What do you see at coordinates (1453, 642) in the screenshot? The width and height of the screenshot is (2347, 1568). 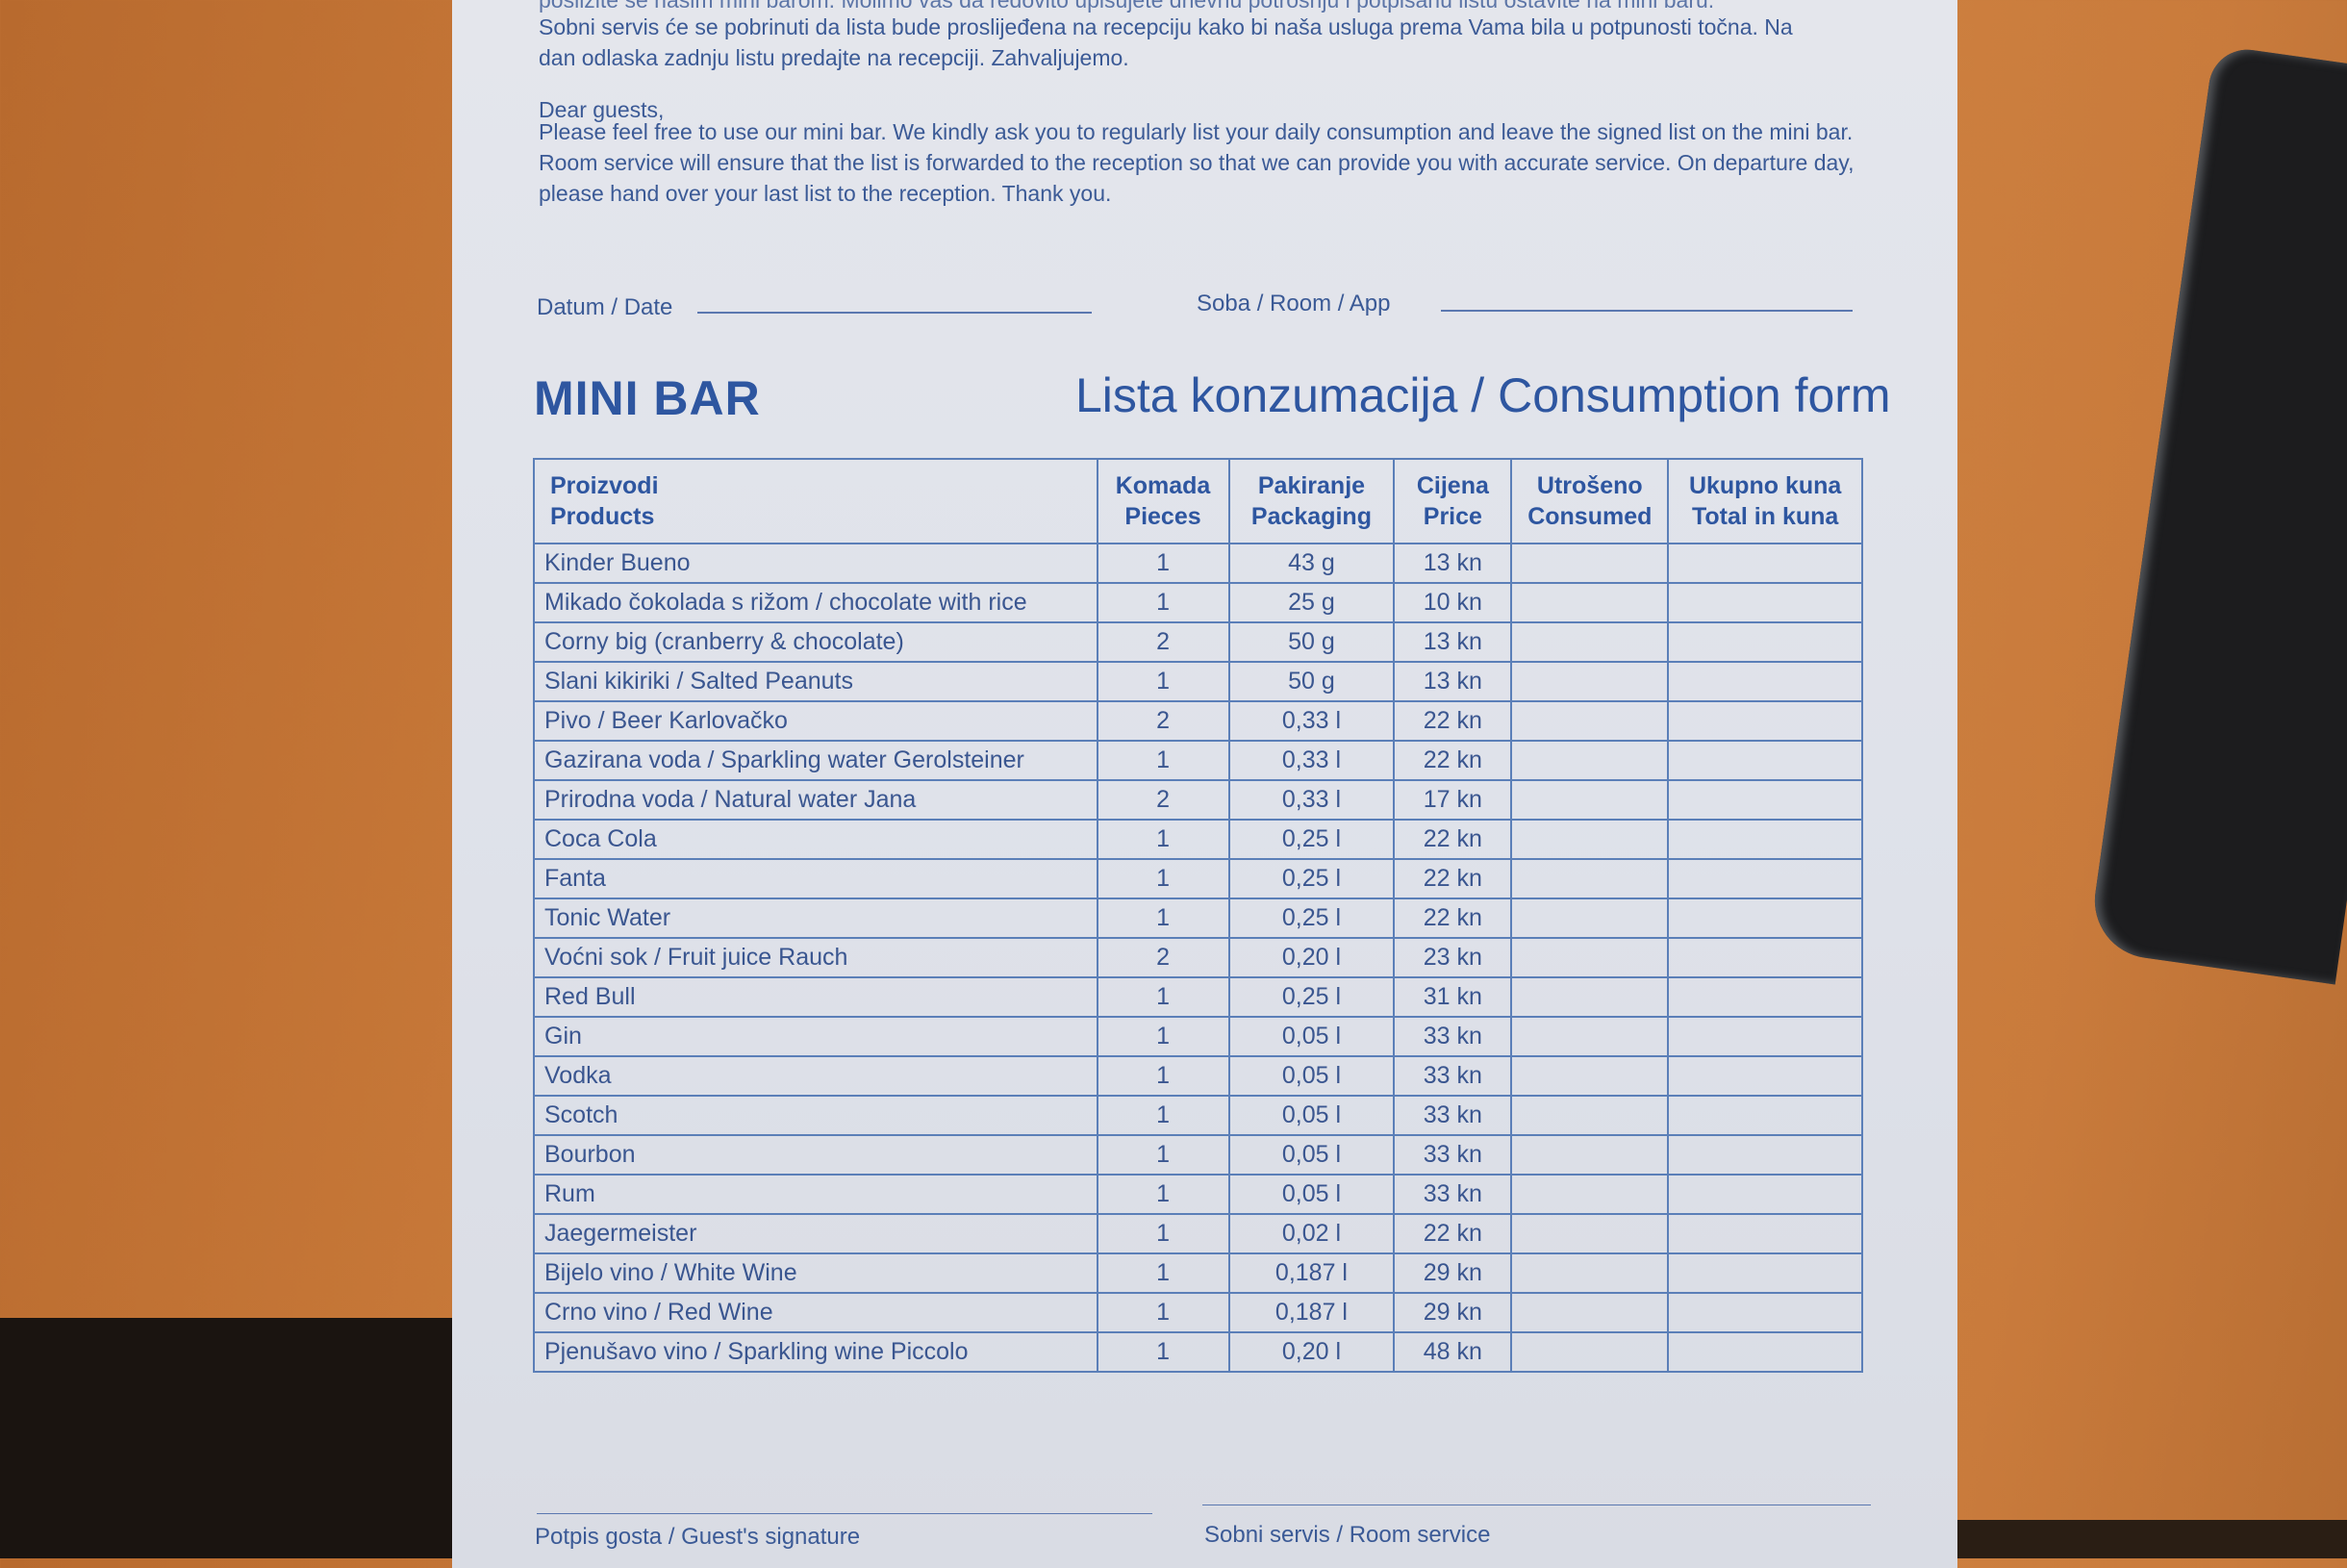 I see `cell-price: 13 kn` at bounding box center [1453, 642].